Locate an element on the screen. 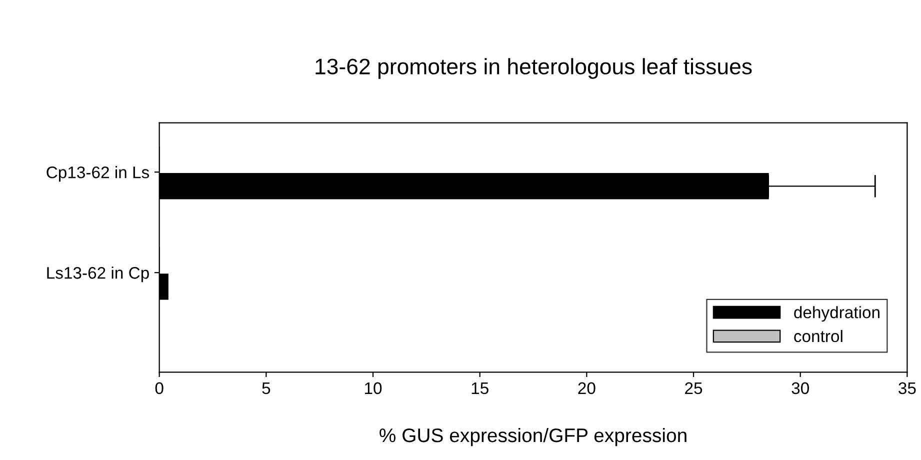 This screenshot has height=460, width=921. legend-label: dehydration is located at coordinates (837, 314).